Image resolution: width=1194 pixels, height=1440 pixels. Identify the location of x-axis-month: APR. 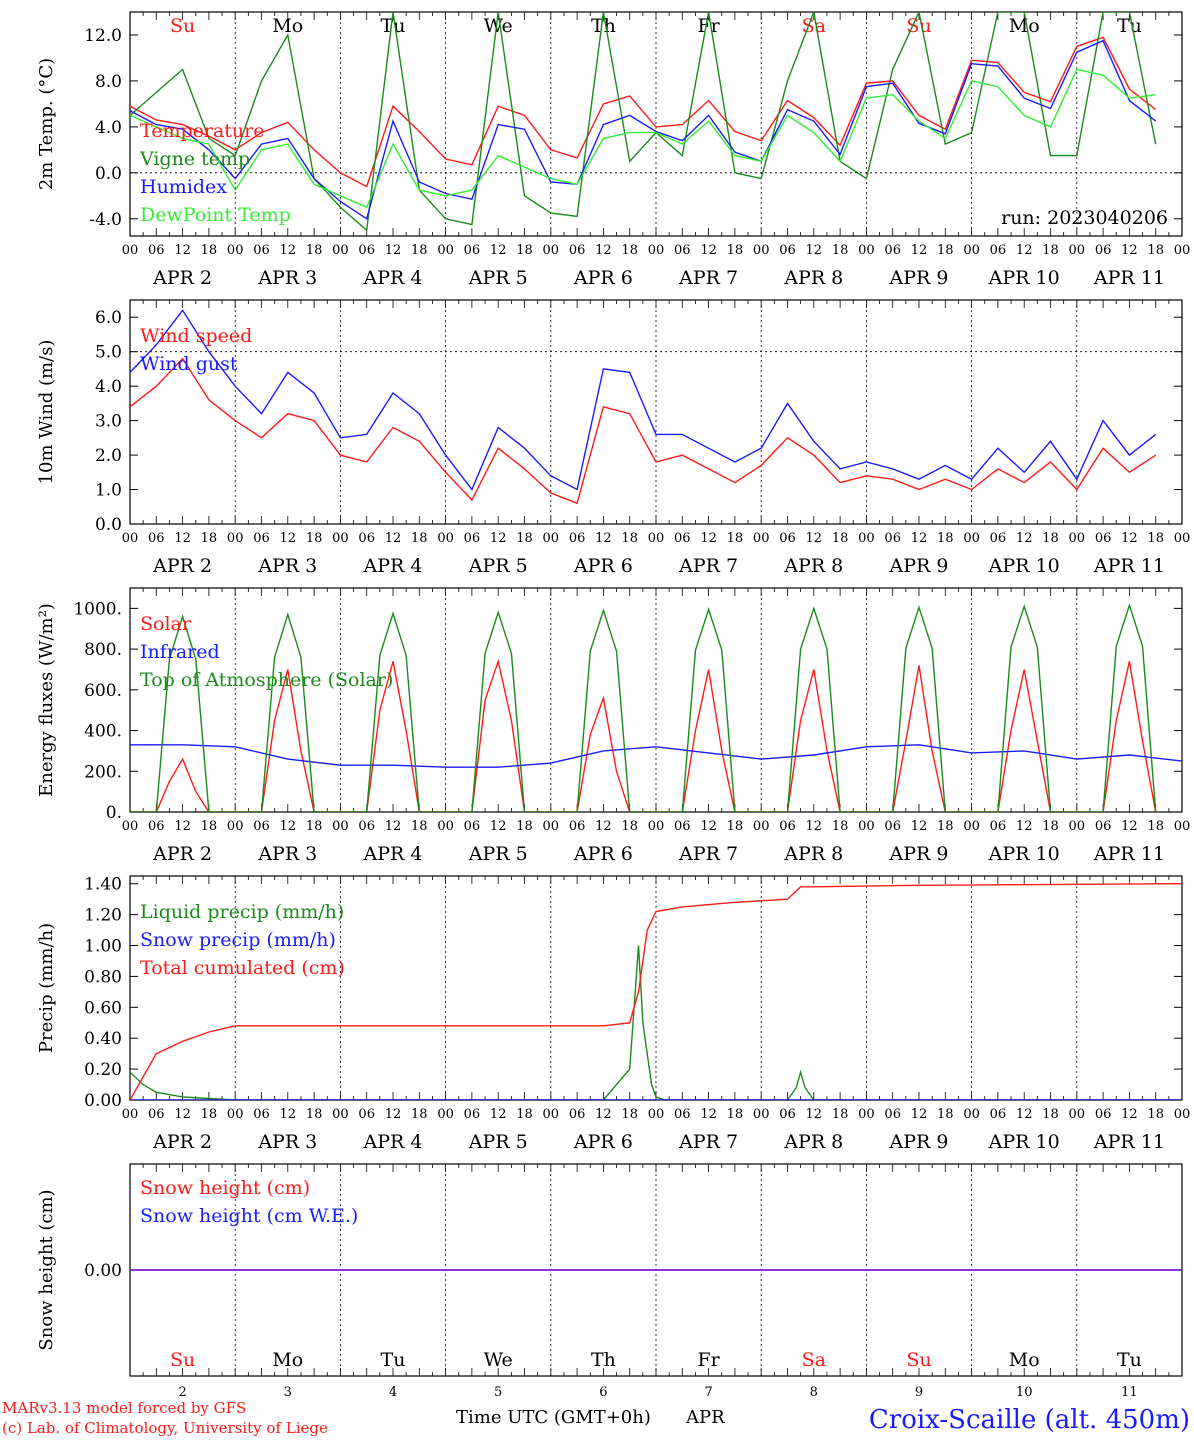
(705, 1417).